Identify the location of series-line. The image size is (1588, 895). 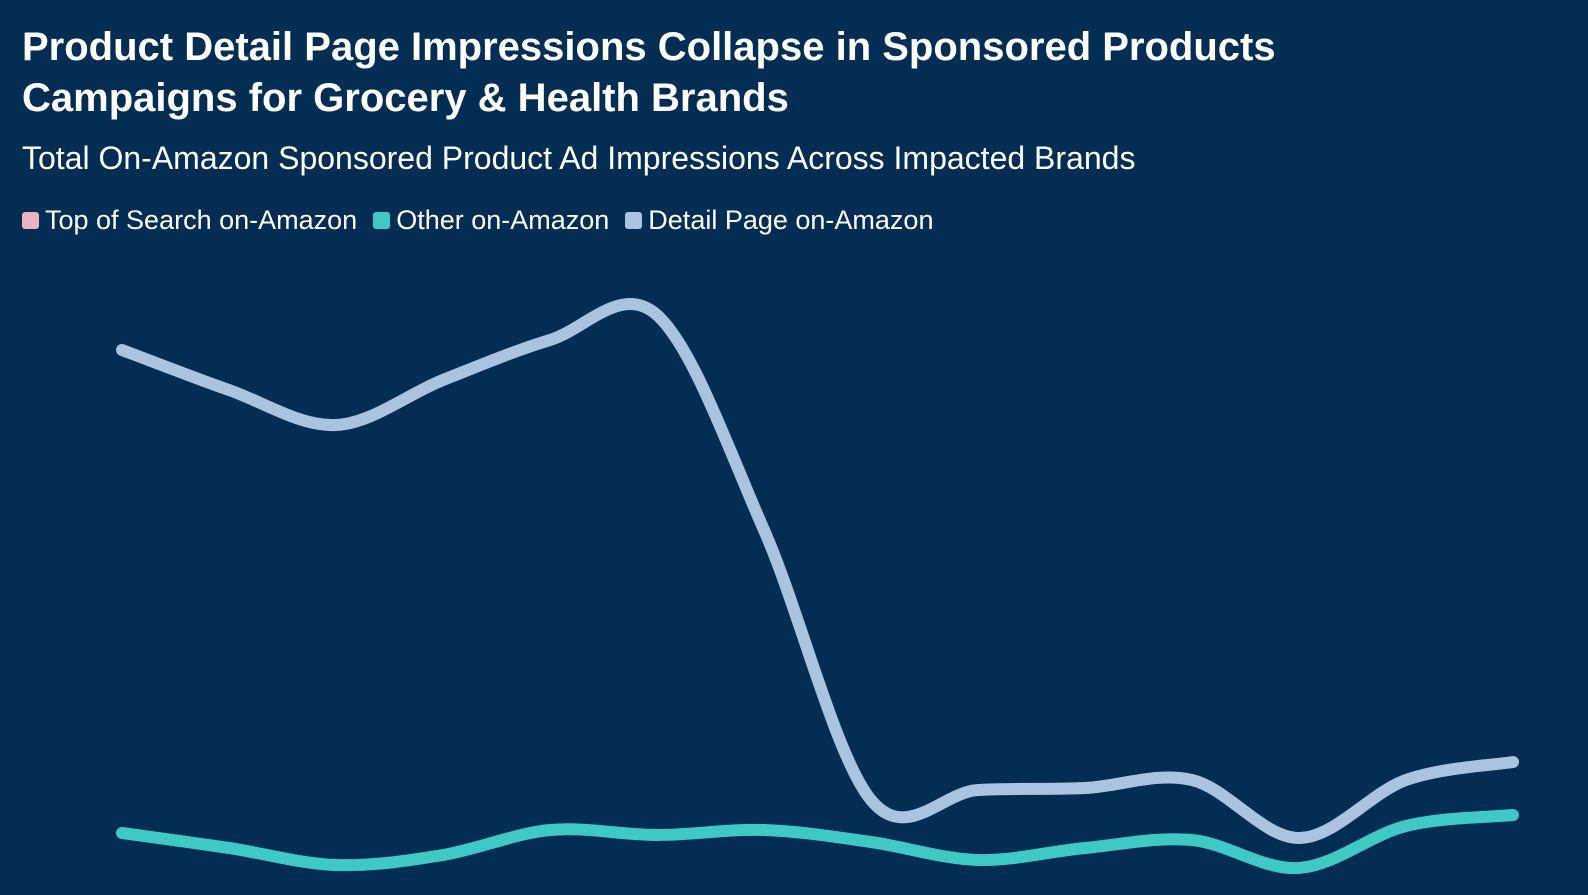
(817, 842).